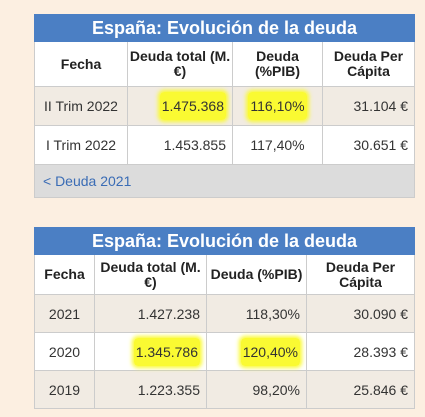 This screenshot has width=425, height=417. Describe the element at coordinates (270, 351) in the screenshot. I see `highlighted-value: 120,40%` at that location.